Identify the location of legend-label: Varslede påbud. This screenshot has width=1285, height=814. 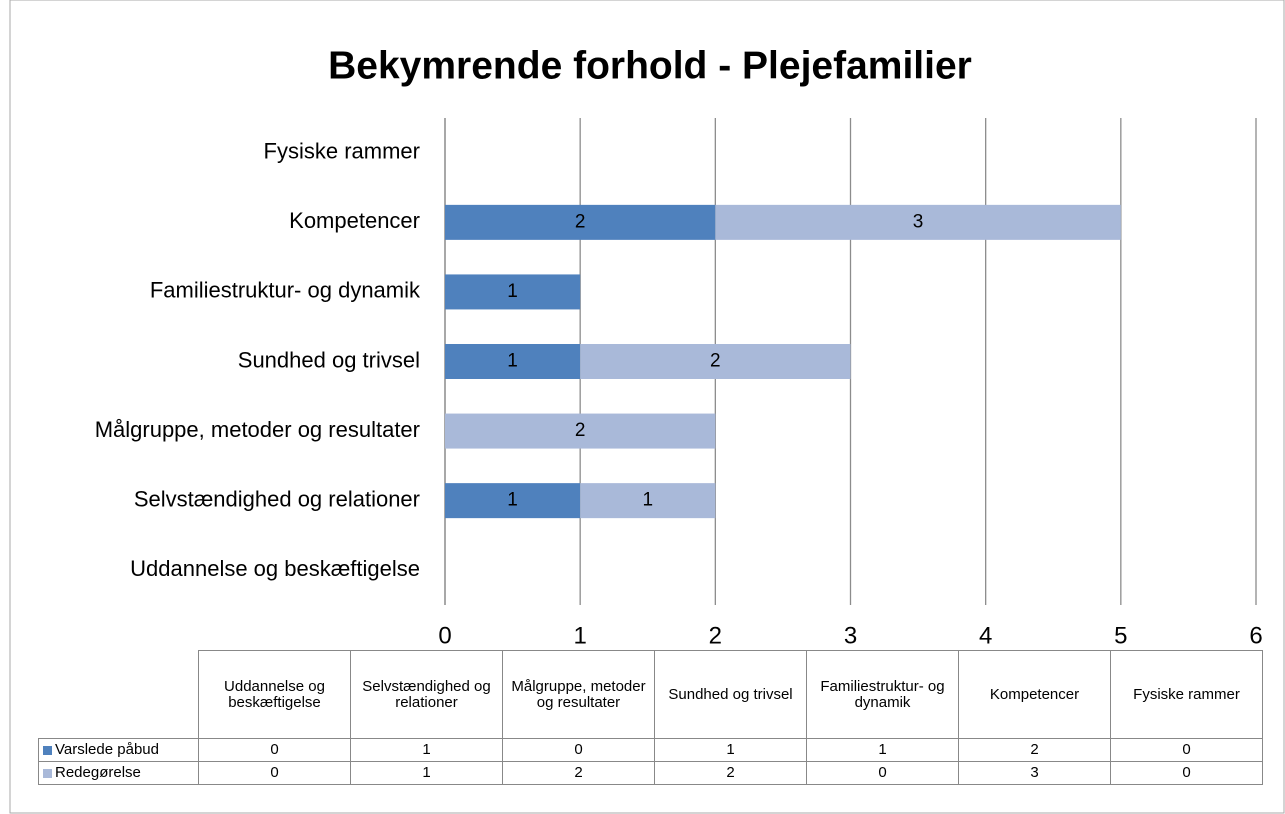
(107, 749).